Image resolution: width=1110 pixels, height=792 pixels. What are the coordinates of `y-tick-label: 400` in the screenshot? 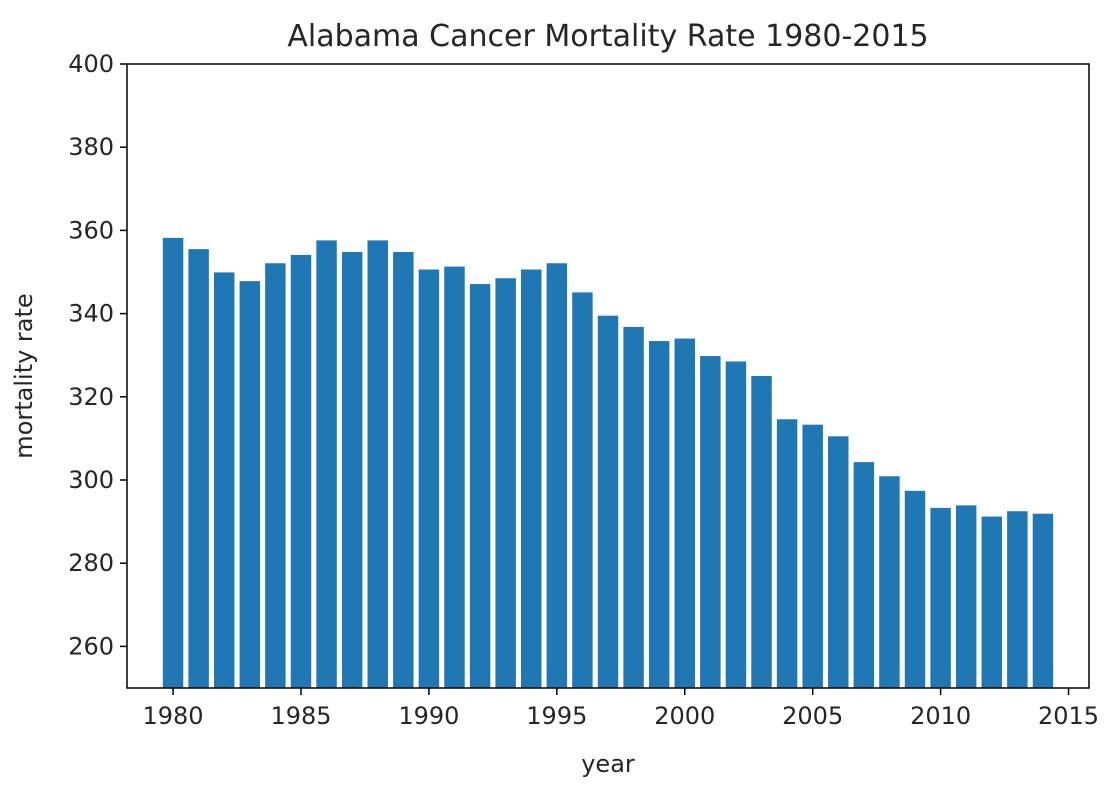 It's located at (91, 64).